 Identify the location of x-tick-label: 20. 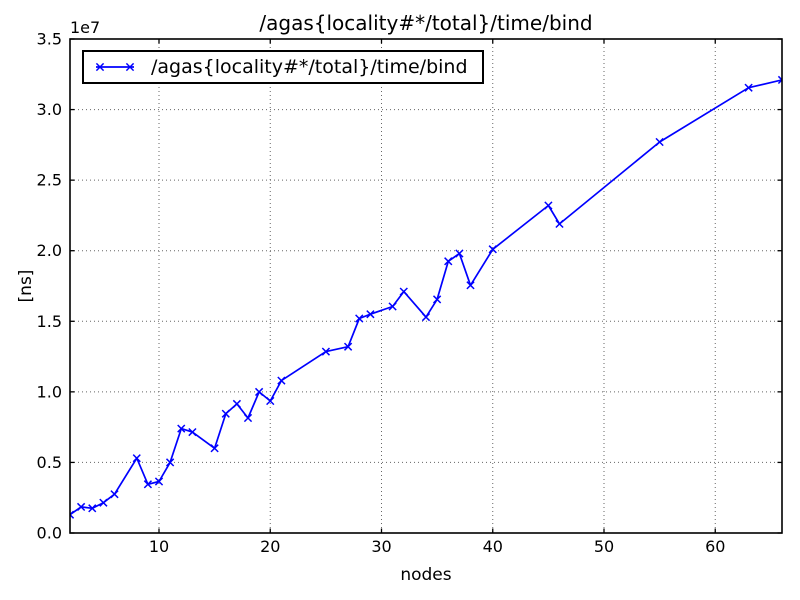
(270, 546).